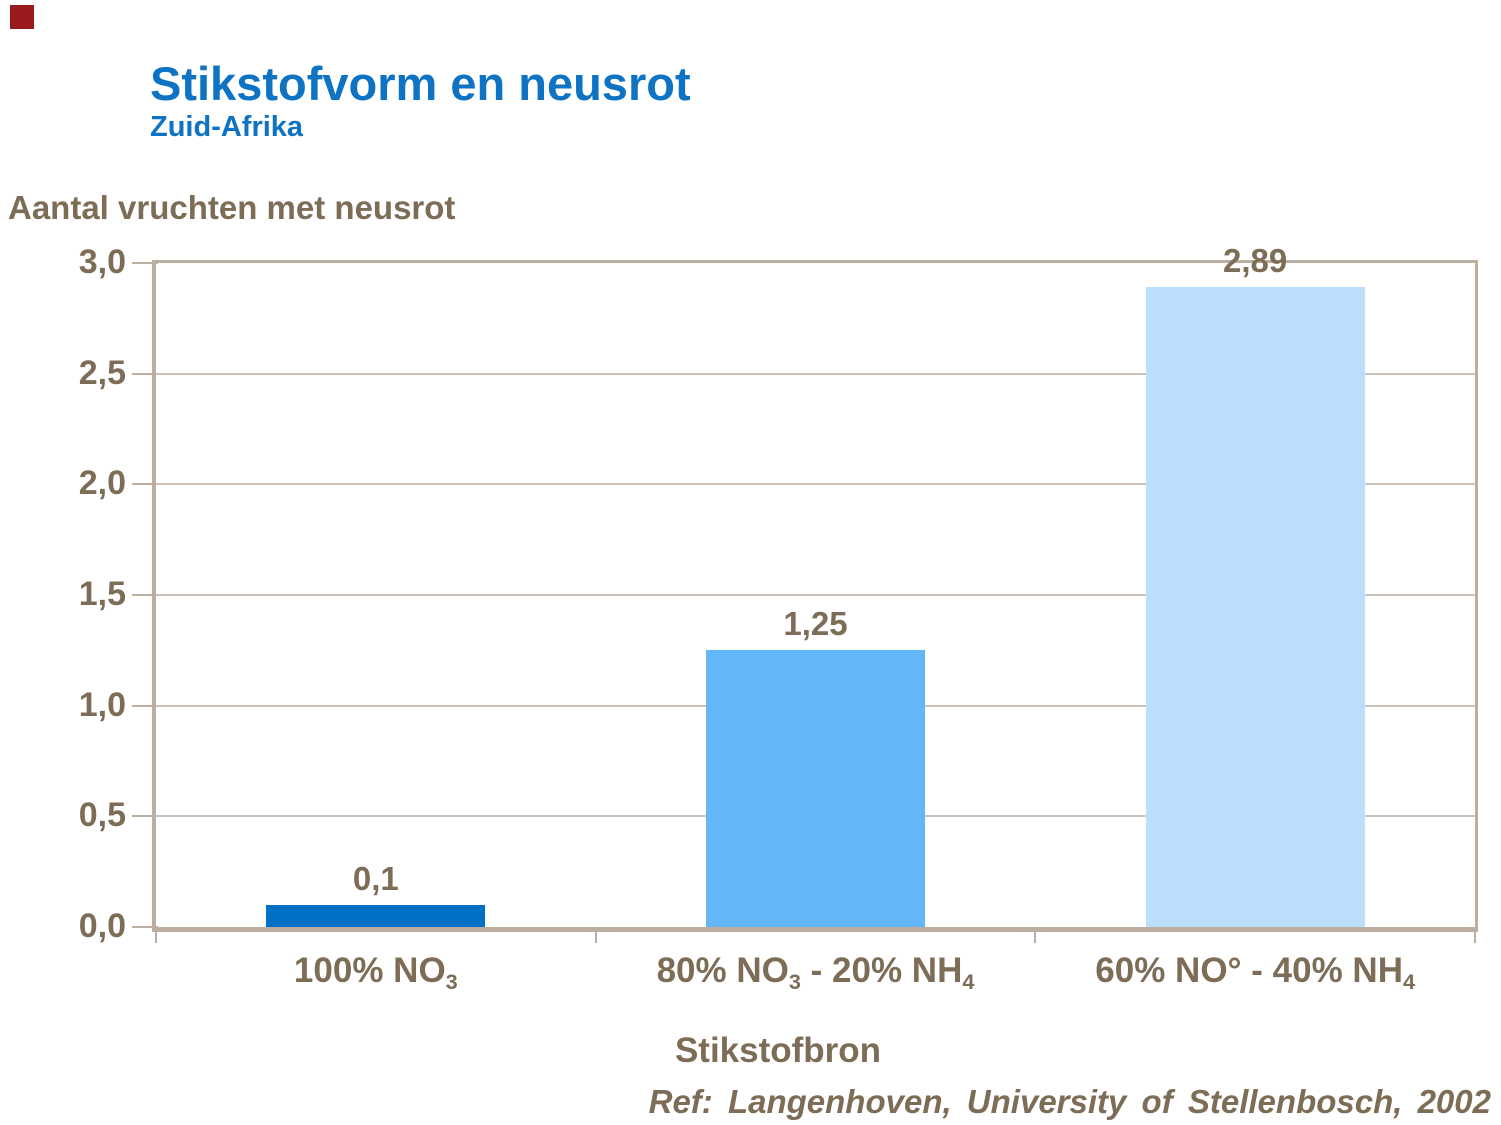 The image size is (1501, 1125). I want to click on label-text: 100% NO, so click(369, 970).